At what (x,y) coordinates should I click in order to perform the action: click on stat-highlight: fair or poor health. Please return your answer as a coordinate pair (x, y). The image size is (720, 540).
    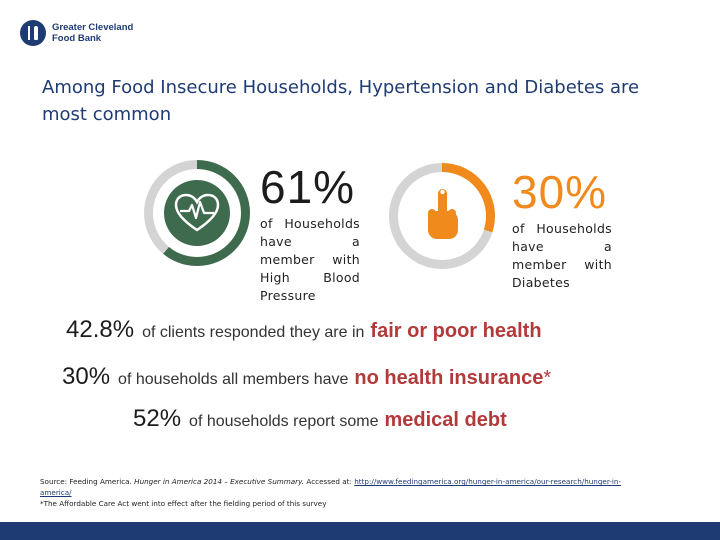
    Looking at the image, I should click on (456, 331).